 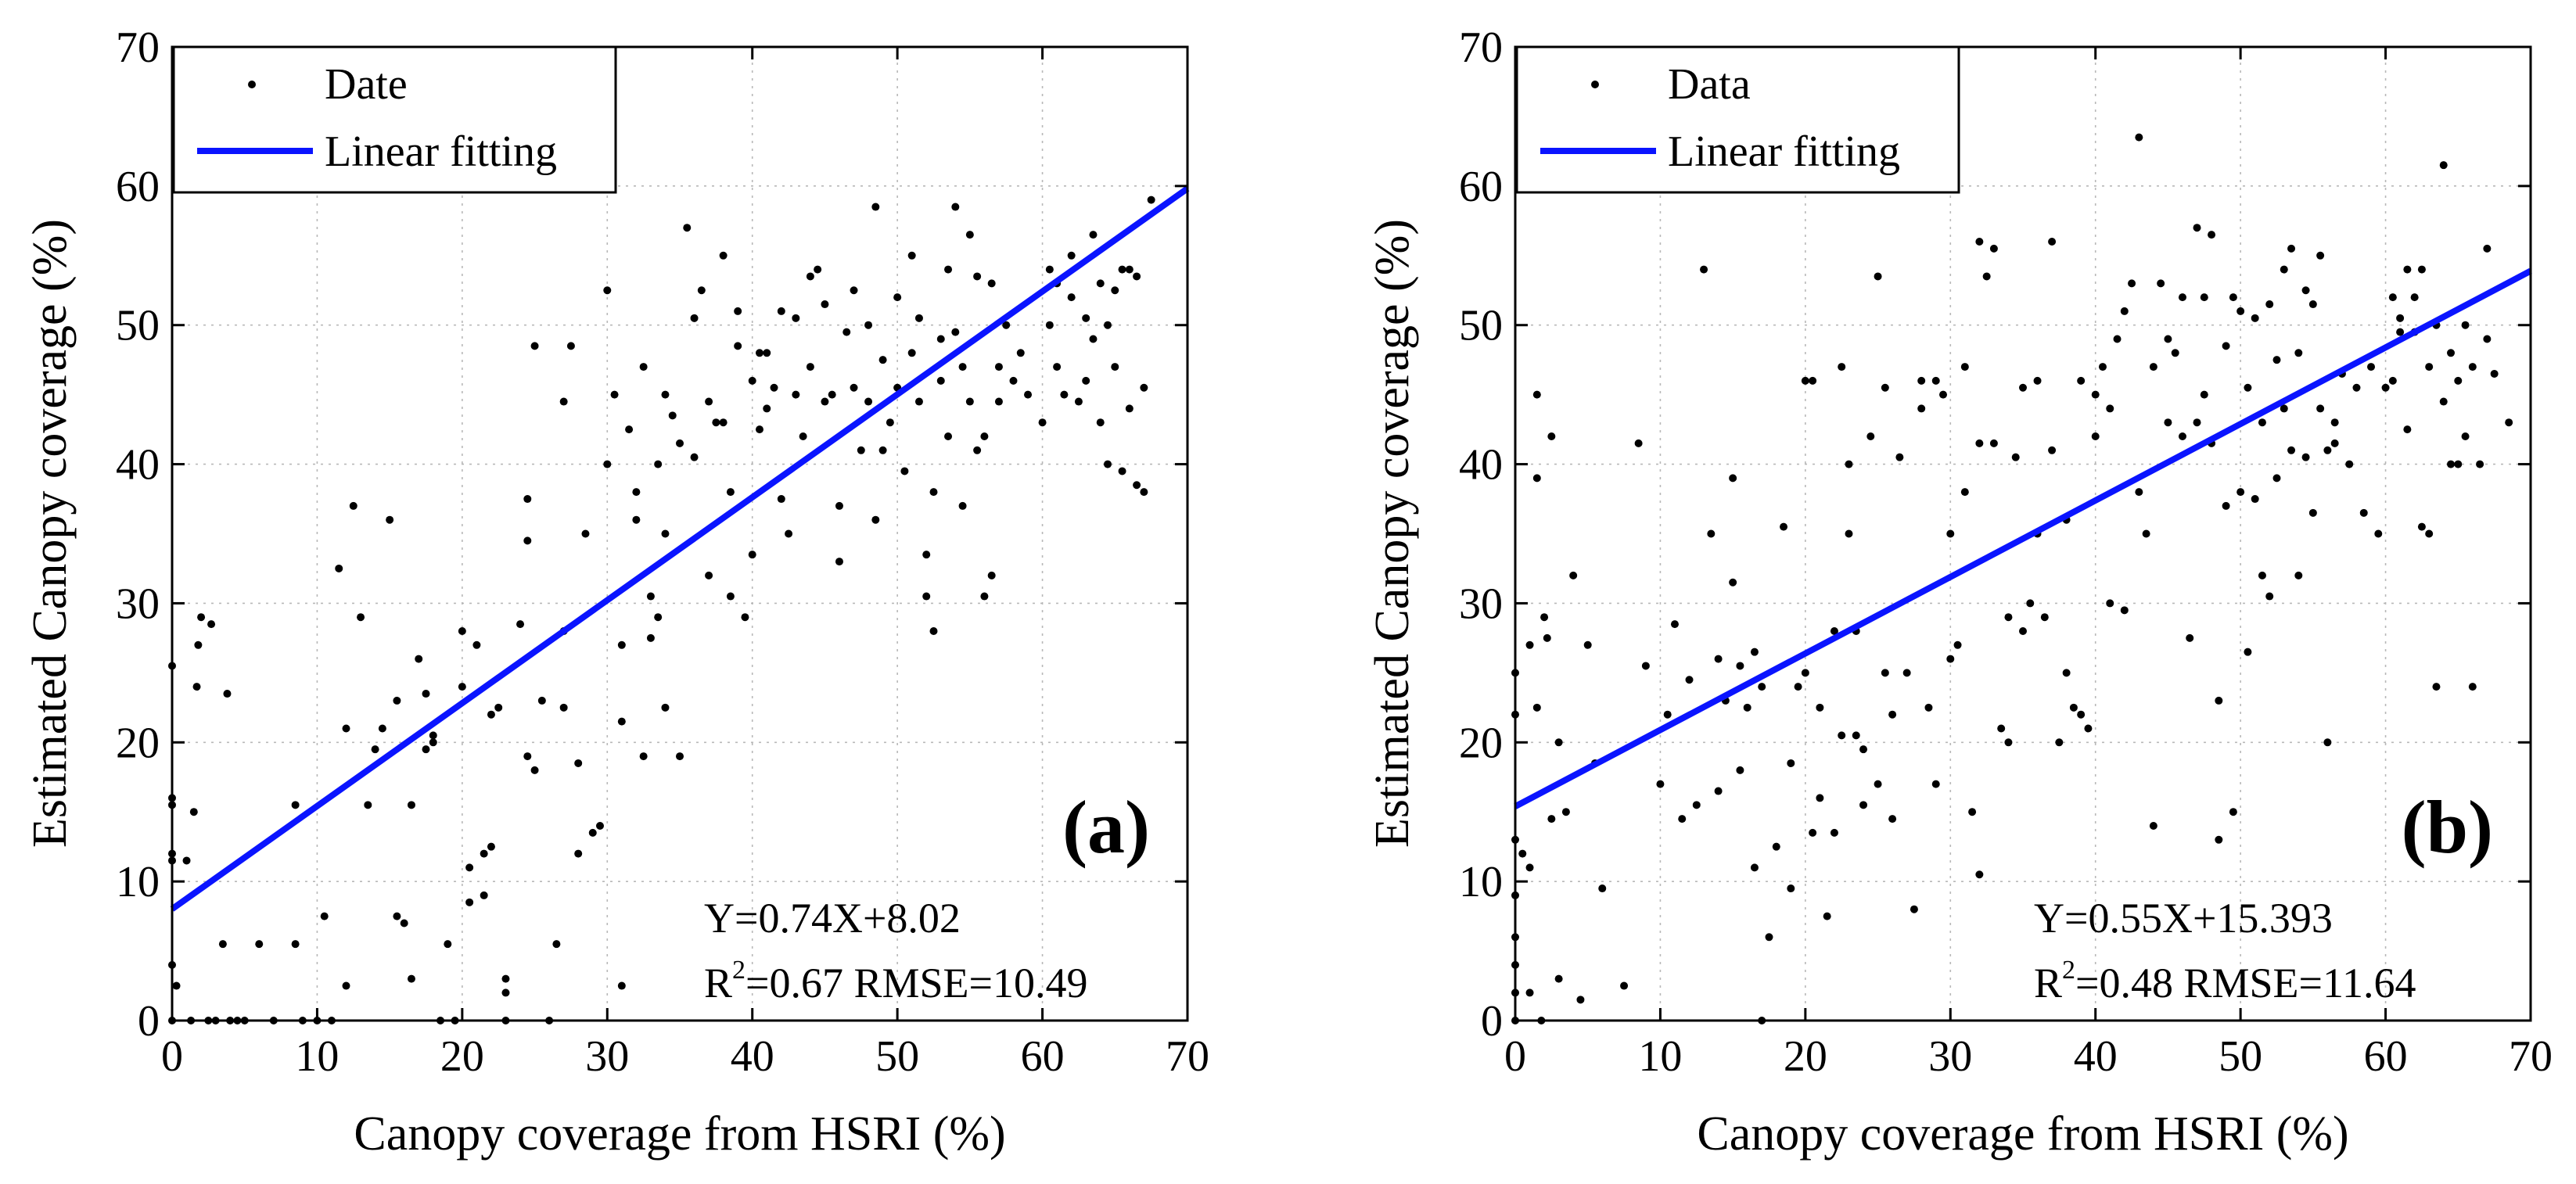 What do you see at coordinates (138, 48) in the screenshot?
I see `y-tick-label: 70` at bounding box center [138, 48].